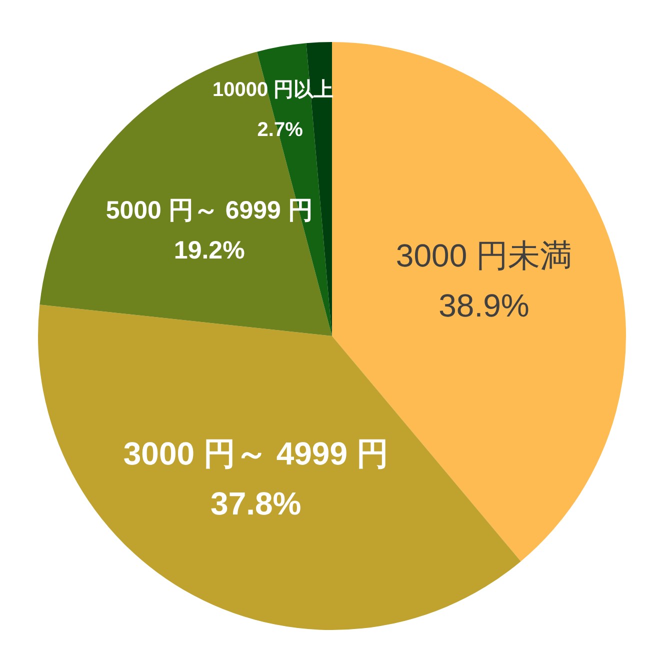  I want to click on slice-label: 3000 円未満, so click(484, 256).